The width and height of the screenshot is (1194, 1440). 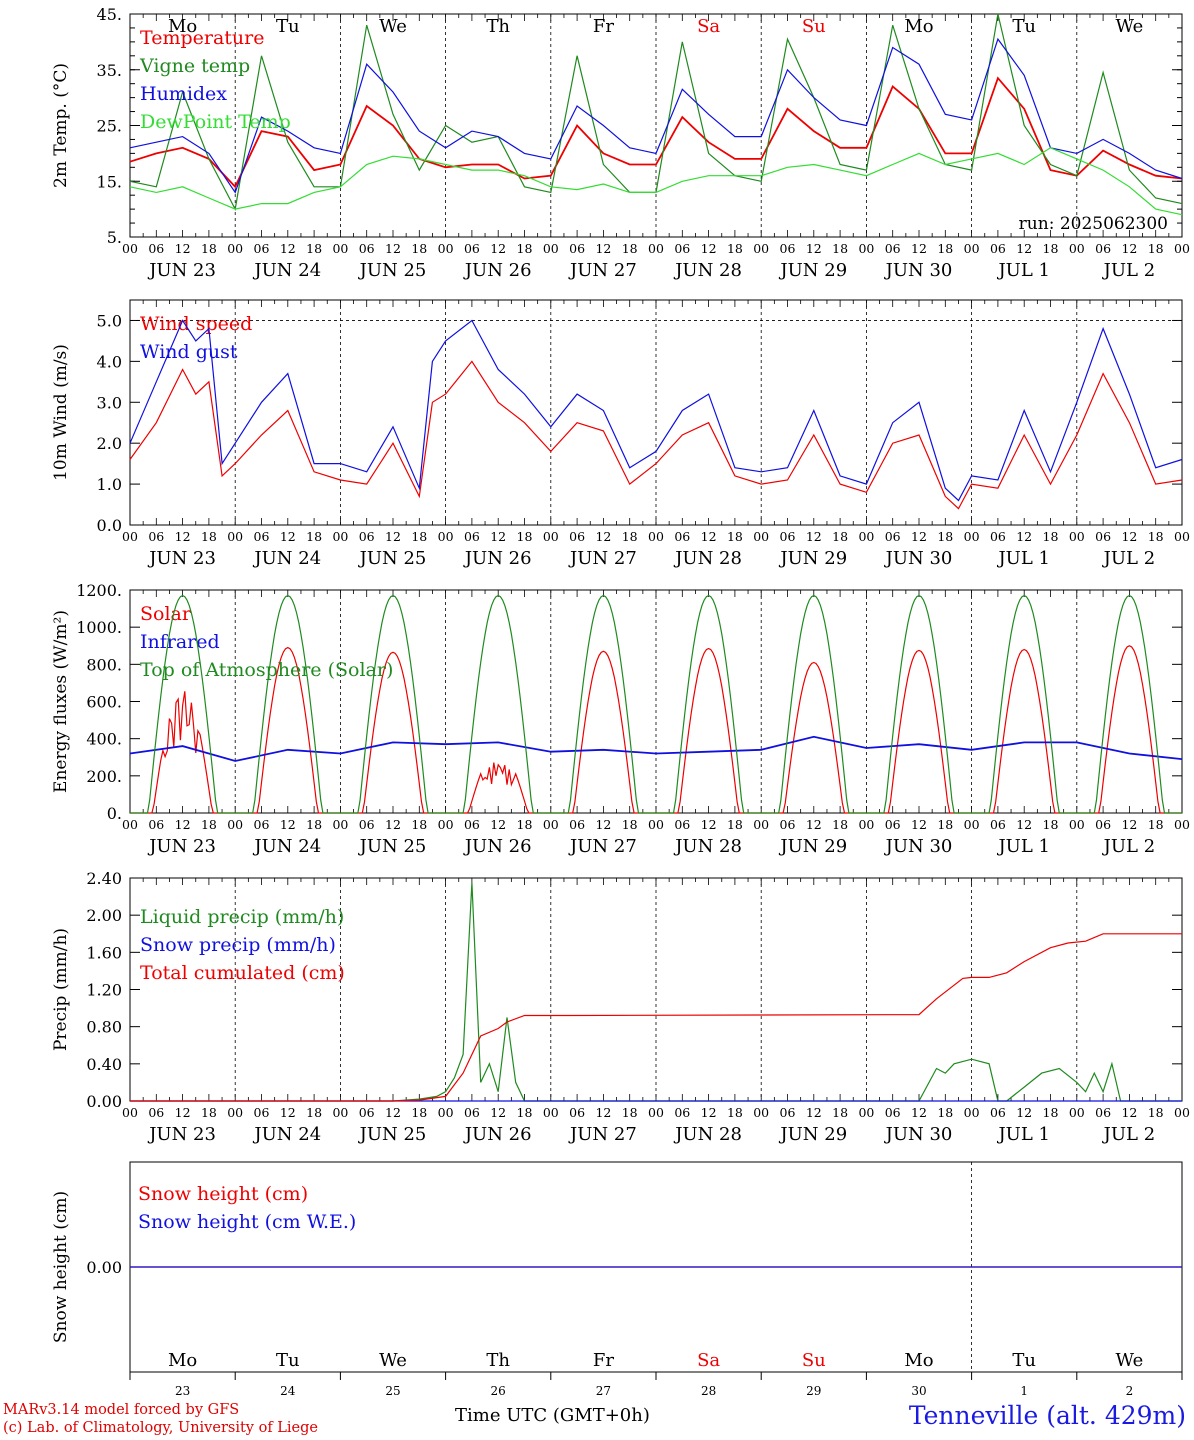 I want to click on y-tick-label: 25., so click(x=109, y=126).